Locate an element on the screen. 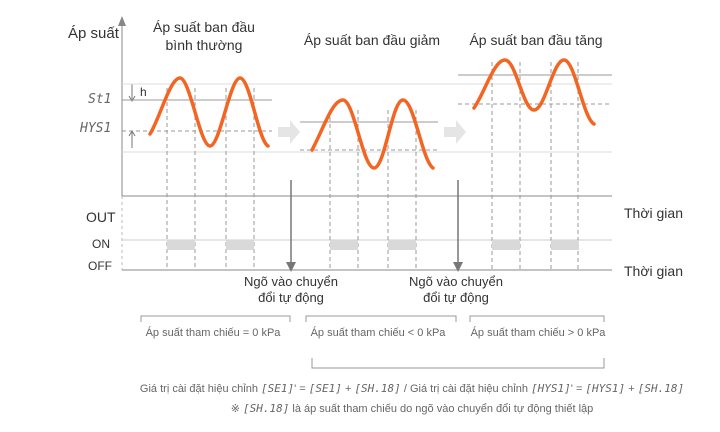  pressure-axis-arrow is located at coordinates (122, 21).